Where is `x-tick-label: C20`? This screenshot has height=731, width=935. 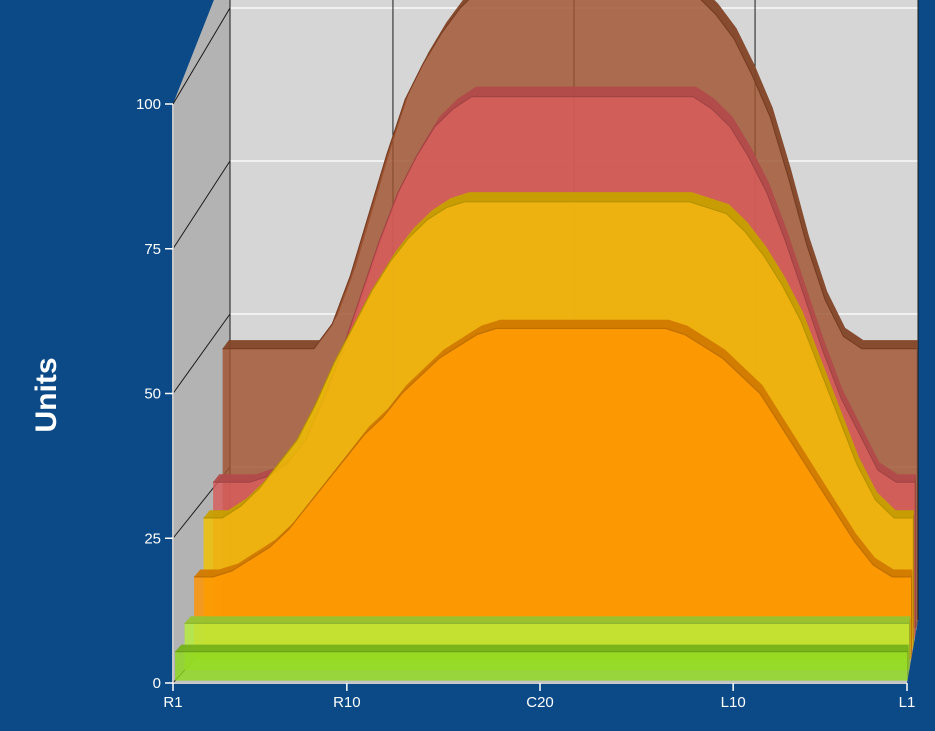 x-tick-label: C20 is located at coordinates (540, 702).